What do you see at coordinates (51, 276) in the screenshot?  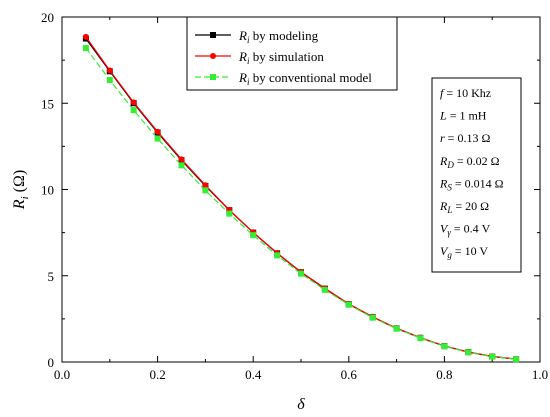 I see `y-tick-label: 5` at bounding box center [51, 276].